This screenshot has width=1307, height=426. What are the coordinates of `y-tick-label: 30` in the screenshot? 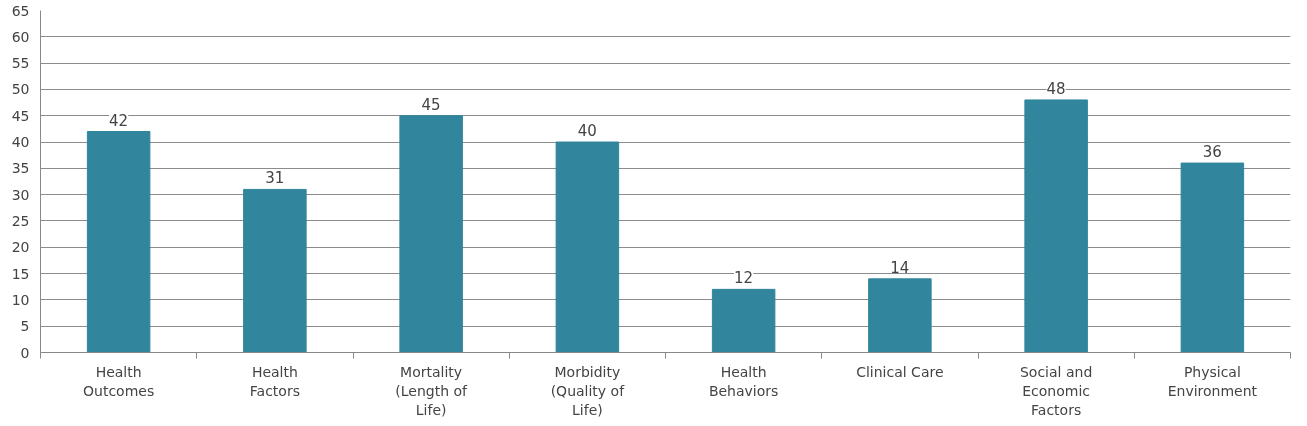 It's located at (20, 194).